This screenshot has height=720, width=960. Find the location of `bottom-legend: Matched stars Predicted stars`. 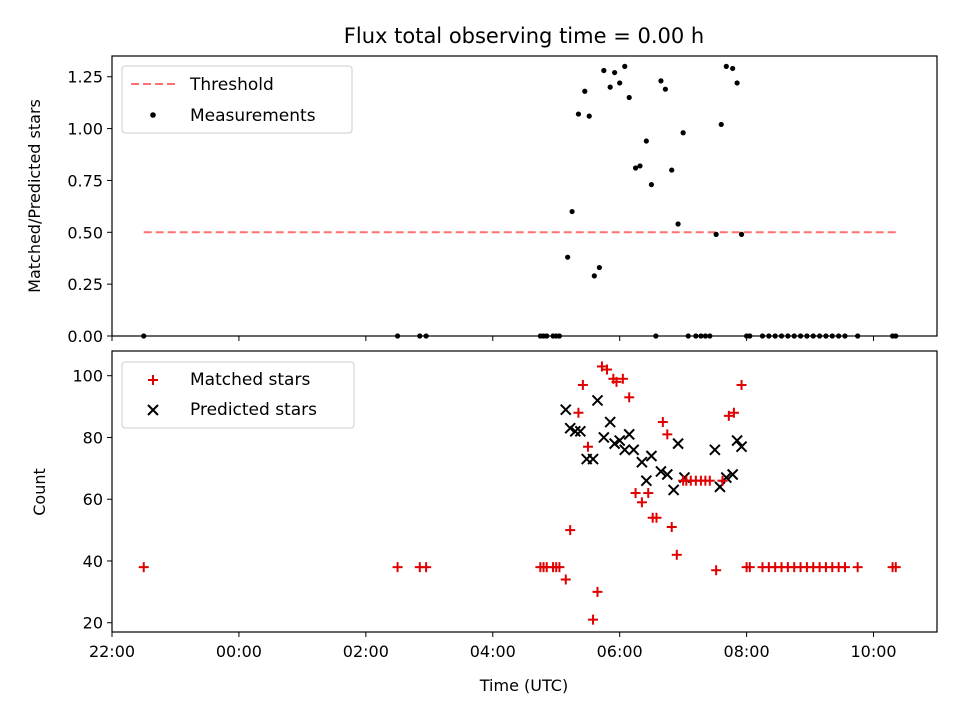

bottom-legend: Matched stars Predicted stars is located at coordinates (238, 395).